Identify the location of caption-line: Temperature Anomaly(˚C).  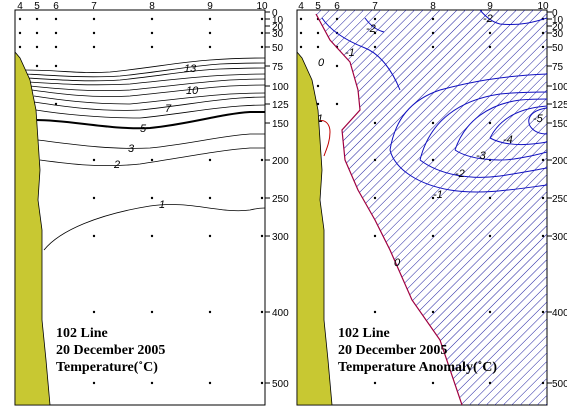
(417, 367).